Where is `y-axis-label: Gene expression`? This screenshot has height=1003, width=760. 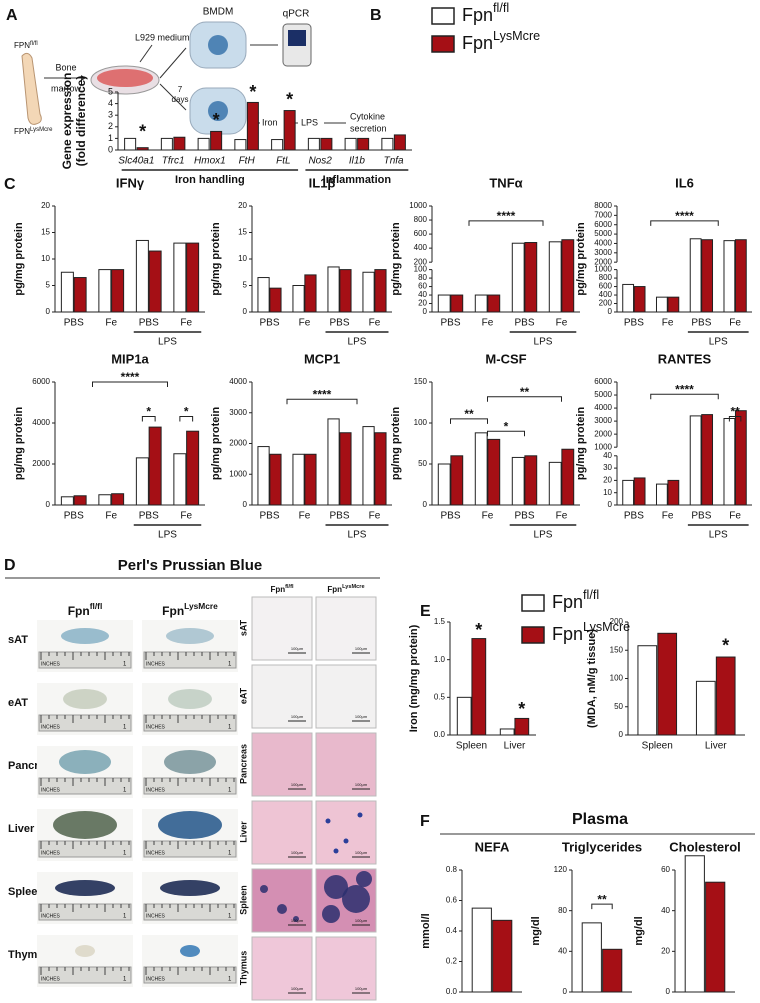
y-axis-label: Gene expression is located at coordinates (67, 121).